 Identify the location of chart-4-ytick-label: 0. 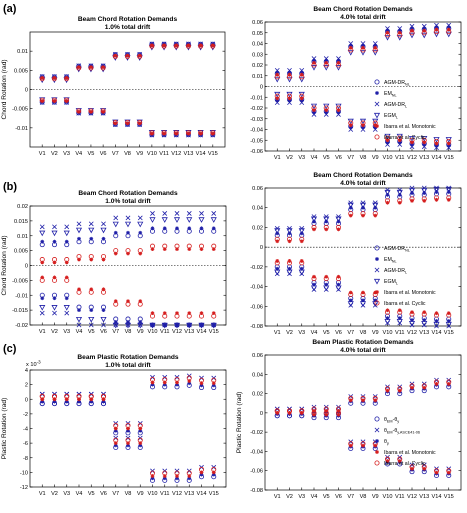
(261, 248).